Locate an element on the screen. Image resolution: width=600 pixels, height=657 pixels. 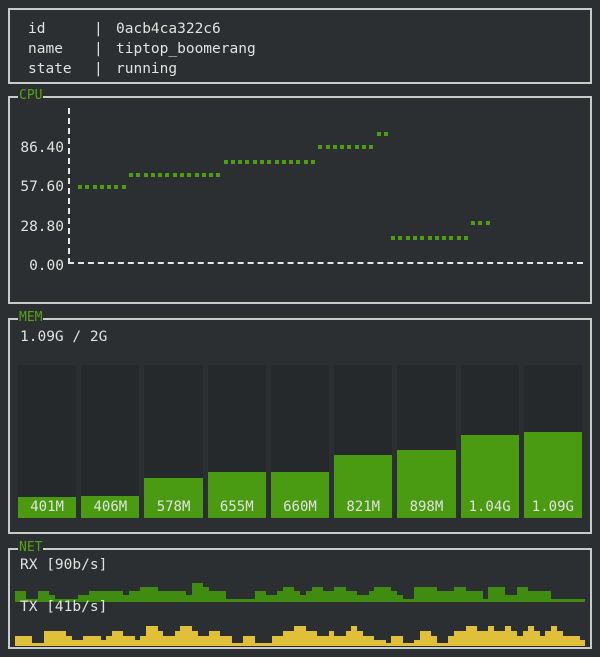
cpu-y-tick-label: 28.80 is located at coordinates (42, 226).